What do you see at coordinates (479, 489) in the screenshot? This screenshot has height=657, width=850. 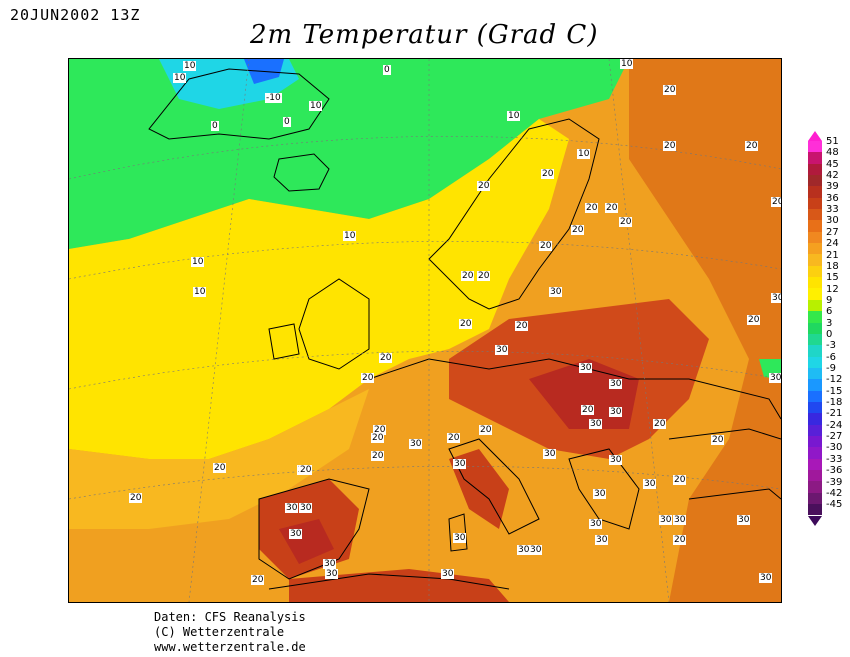 I see `hot-zone-italy` at bounding box center [479, 489].